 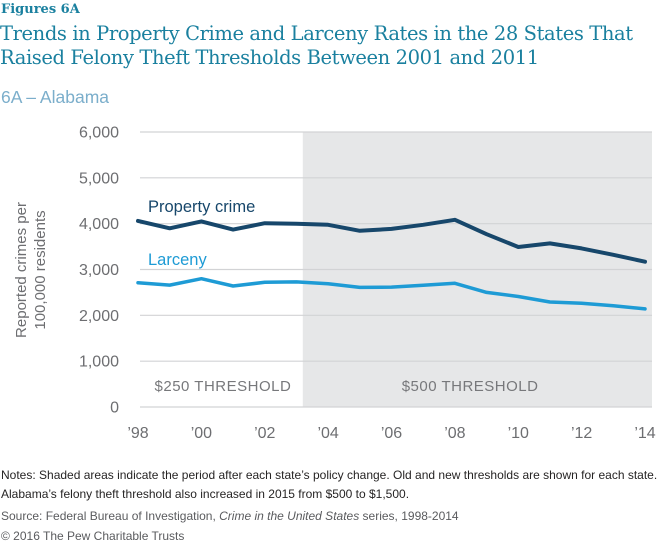 What do you see at coordinates (99, 224) in the screenshot?
I see `y-tick-label-4000: 4,000` at bounding box center [99, 224].